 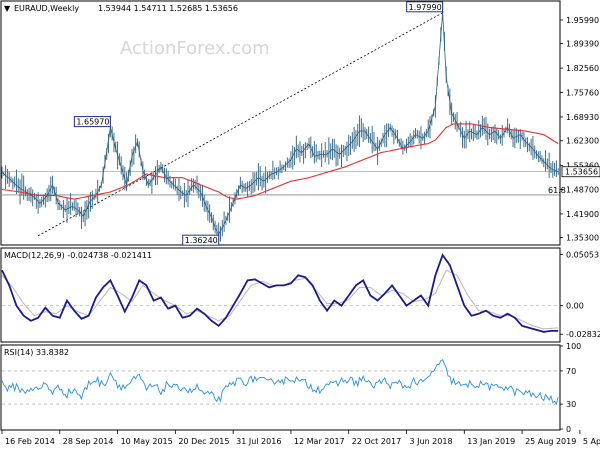 I want to click on x-tick-label: 20 Dec 2015, so click(x=203, y=441).